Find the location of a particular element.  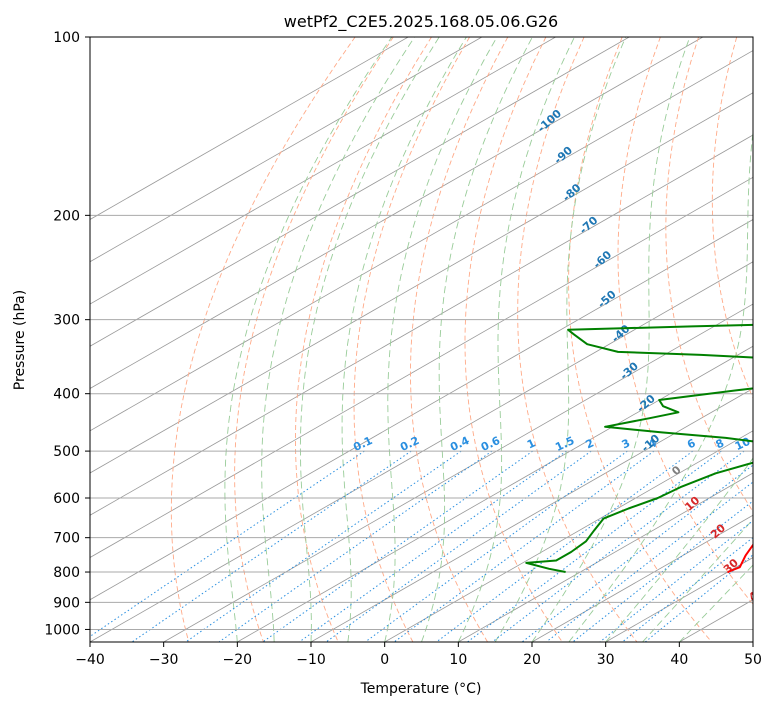

x-tick-label: −10 is located at coordinates (311, 660).